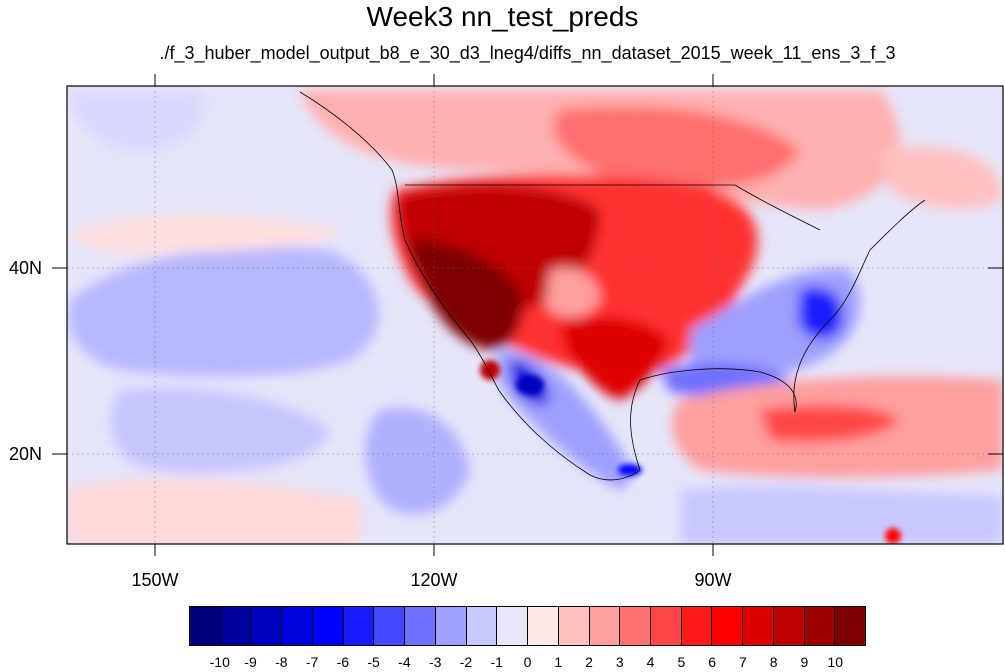 Image resolution: width=1005 pixels, height=672 pixels. I want to click on colorbar-tick-label: -1, so click(496, 662).